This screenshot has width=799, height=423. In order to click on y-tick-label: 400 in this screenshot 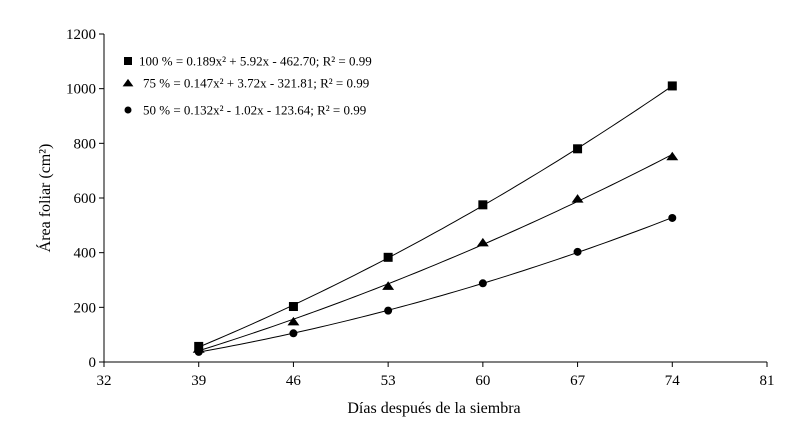, I will do `click(85, 254)`.